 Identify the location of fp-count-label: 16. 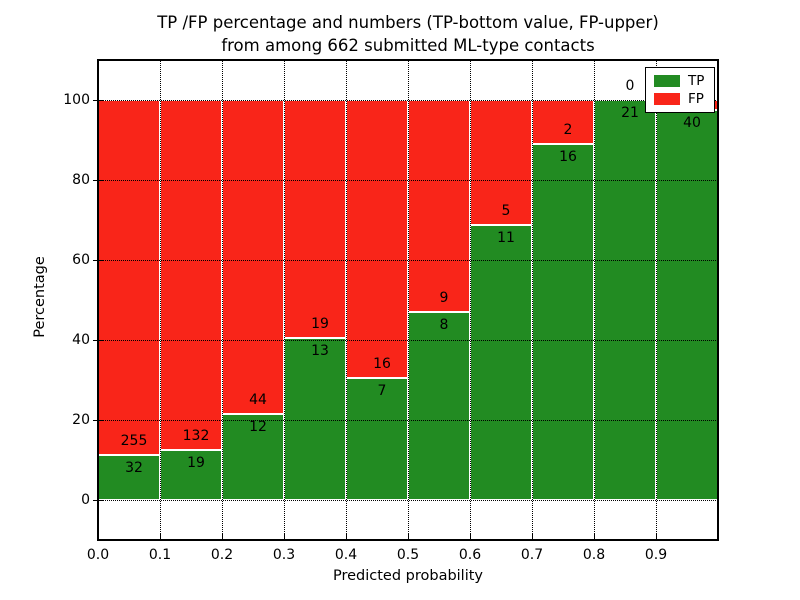
(382, 364).